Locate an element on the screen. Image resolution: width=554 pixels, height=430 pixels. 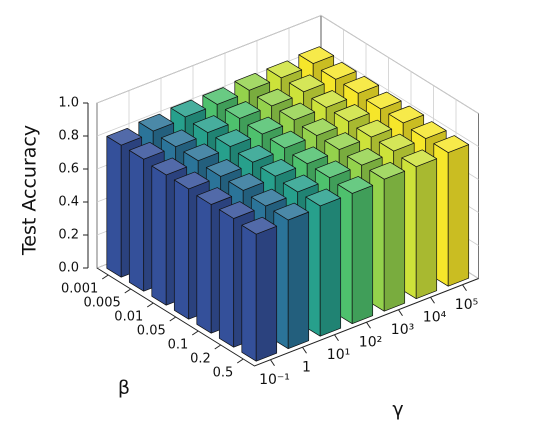
z-tick-label: 0.0 is located at coordinates (68, 268).